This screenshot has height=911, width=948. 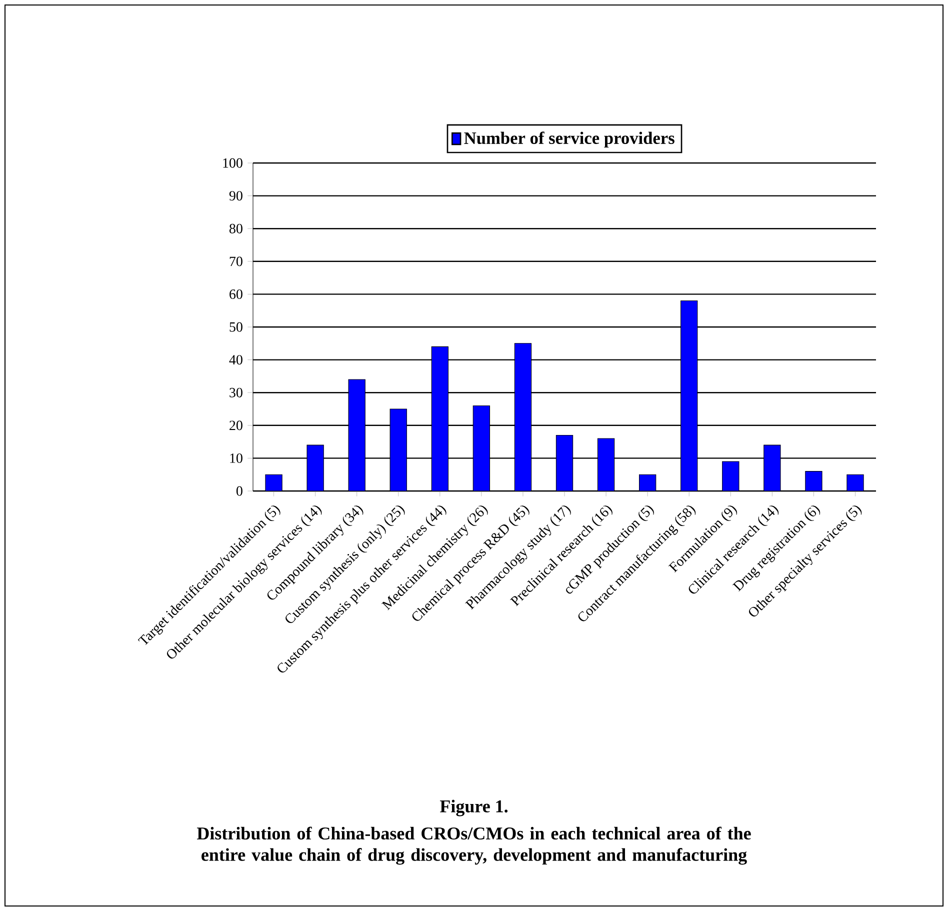 What do you see at coordinates (236, 261) in the screenshot?
I see `y-tick-label: 70` at bounding box center [236, 261].